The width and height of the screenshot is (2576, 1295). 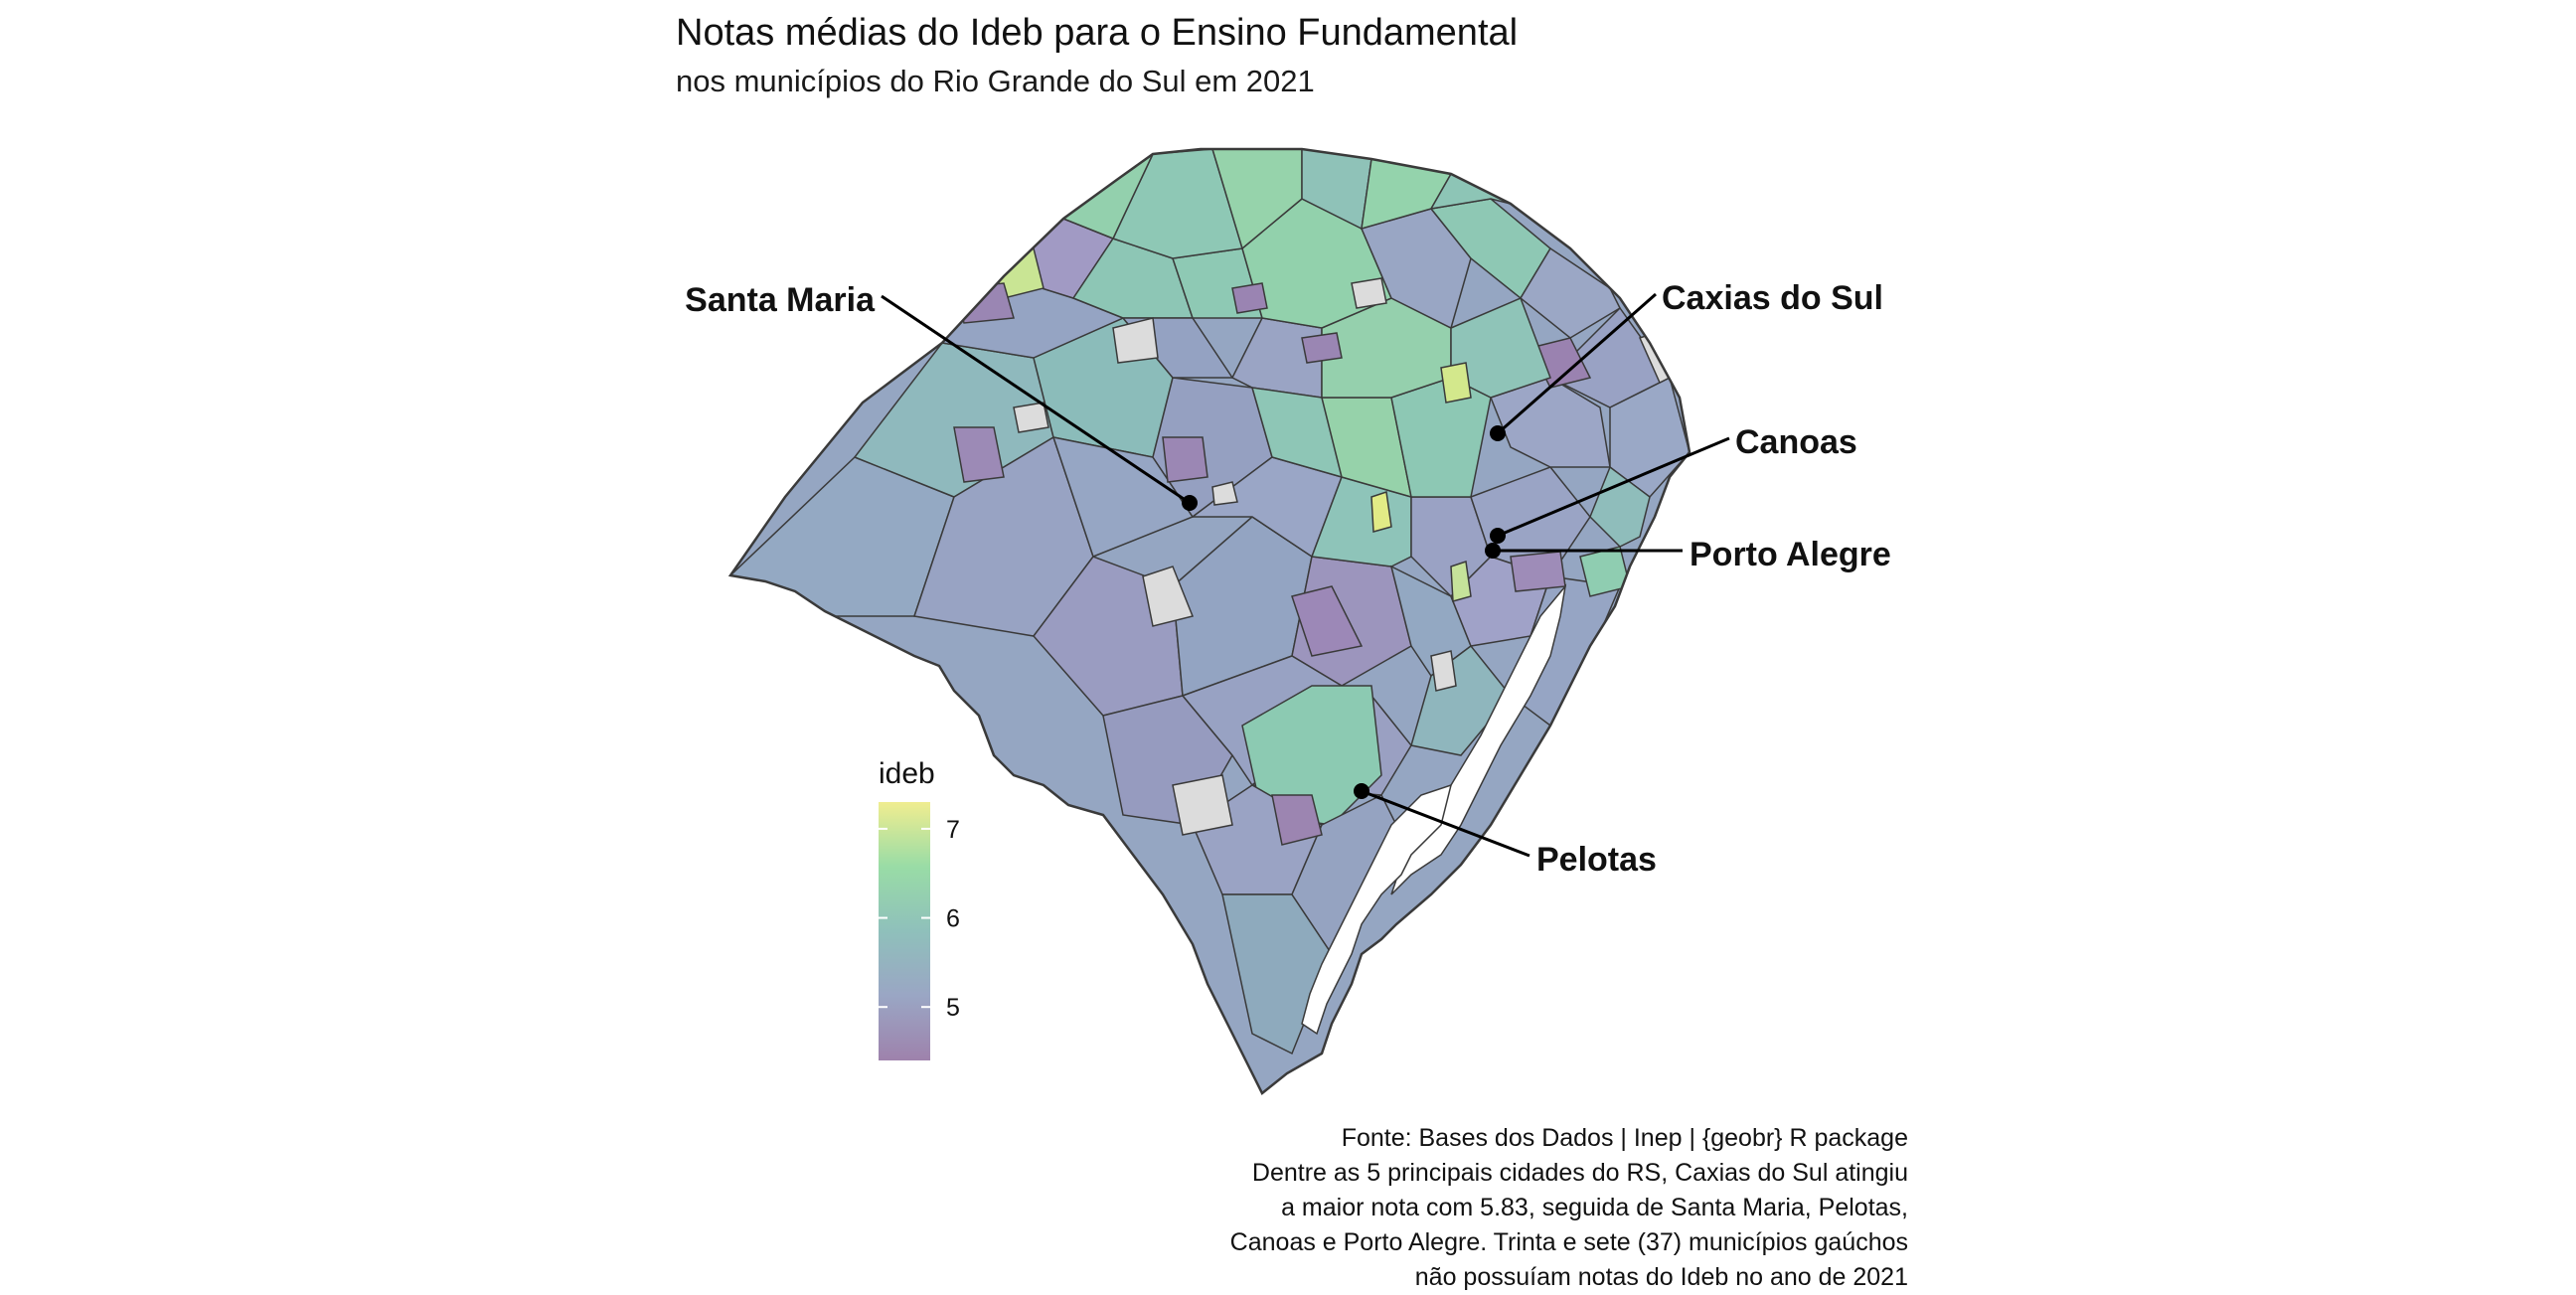 What do you see at coordinates (1790, 555) in the screenshot?
I see `city-label-porto-alegre: Porto Alegre` at bounding box center [1790, 555].